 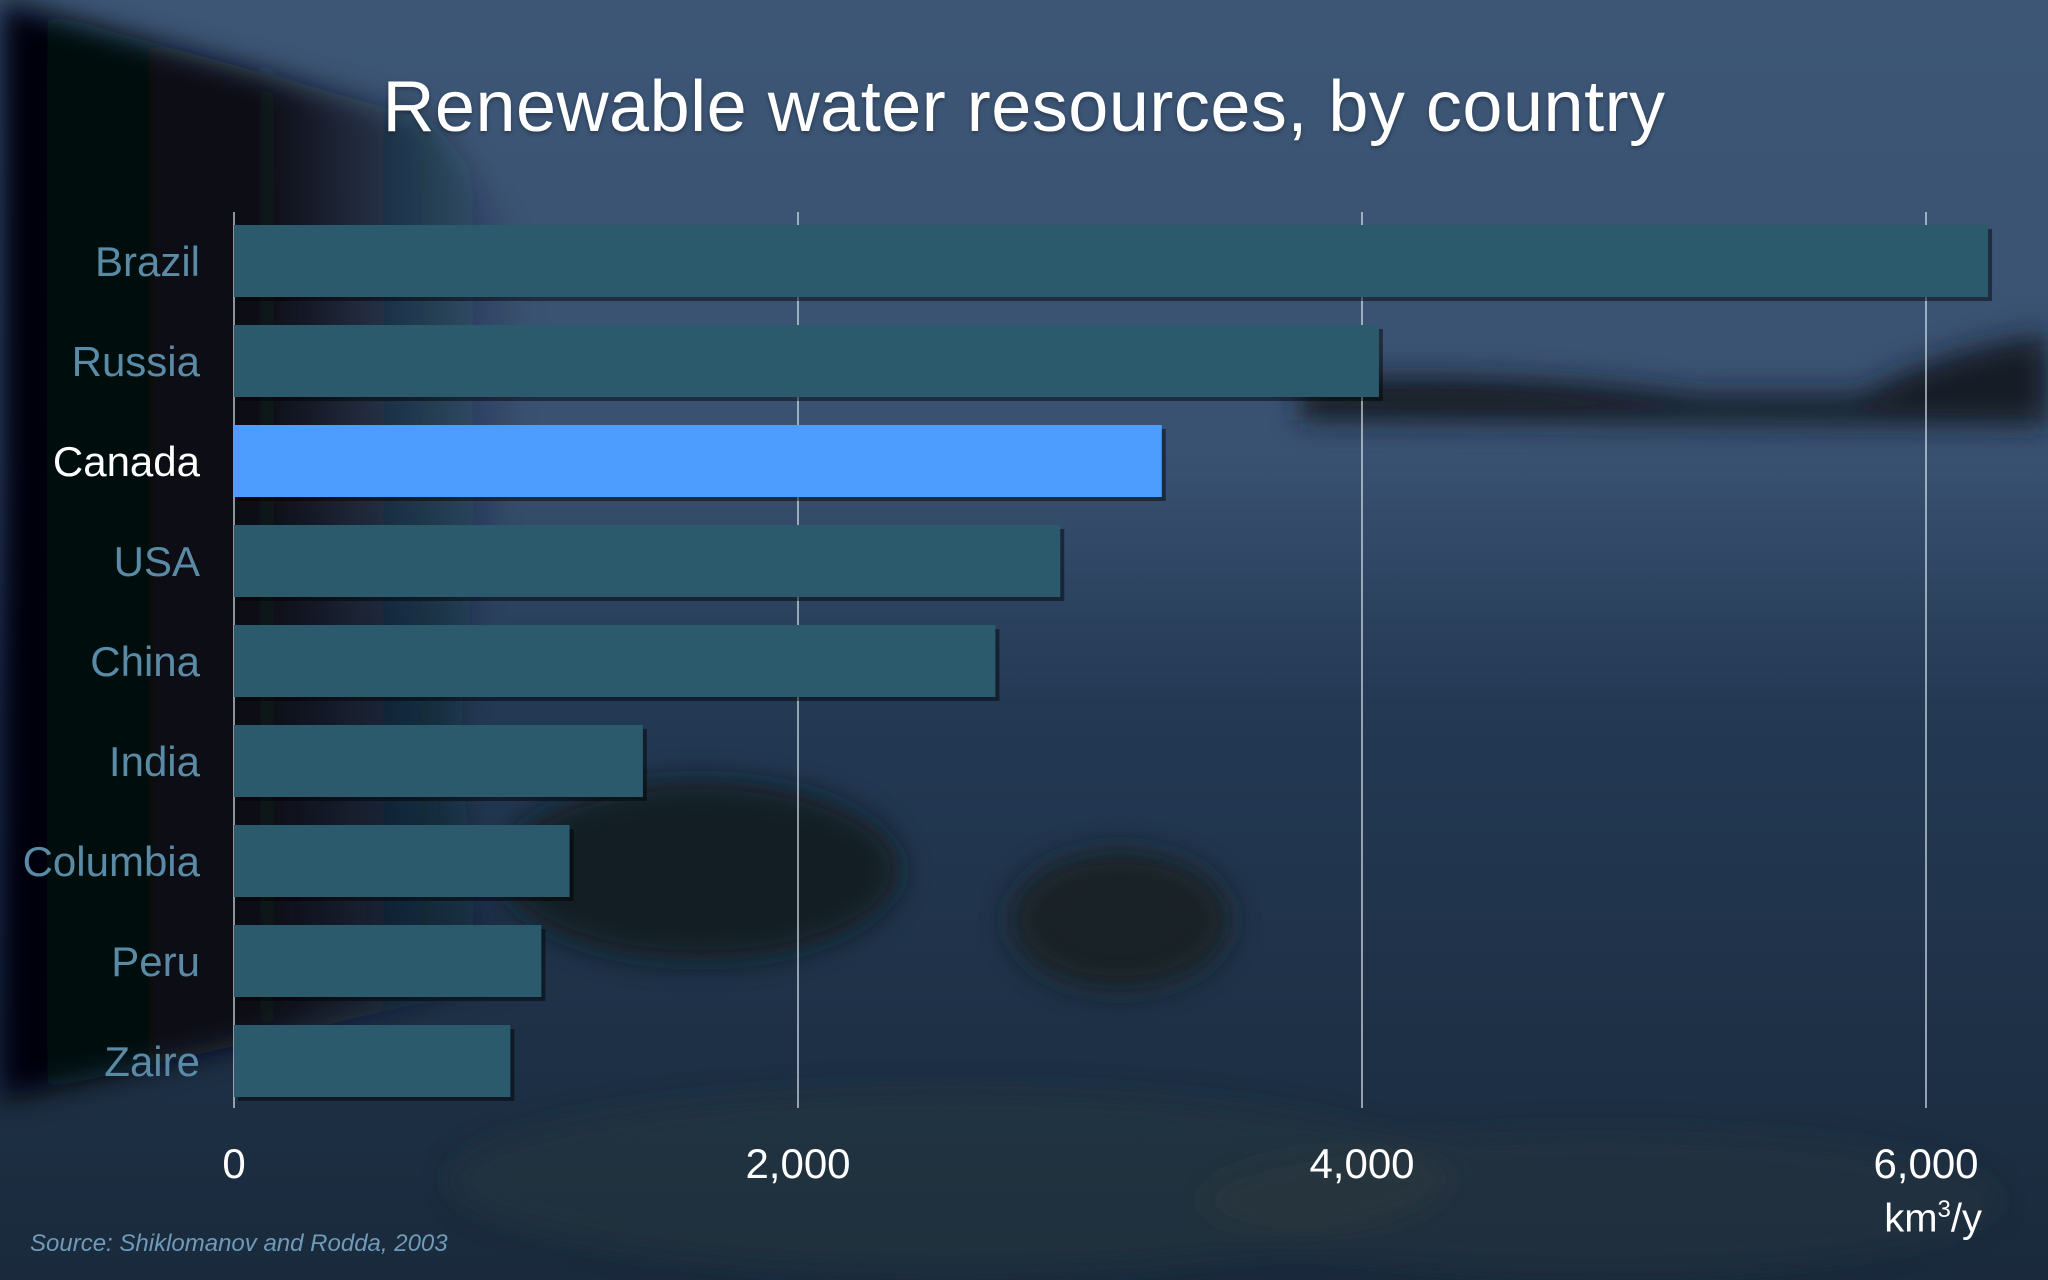 I want to click on category-label-zaire: Zaire, so click(x=152, y=1061).